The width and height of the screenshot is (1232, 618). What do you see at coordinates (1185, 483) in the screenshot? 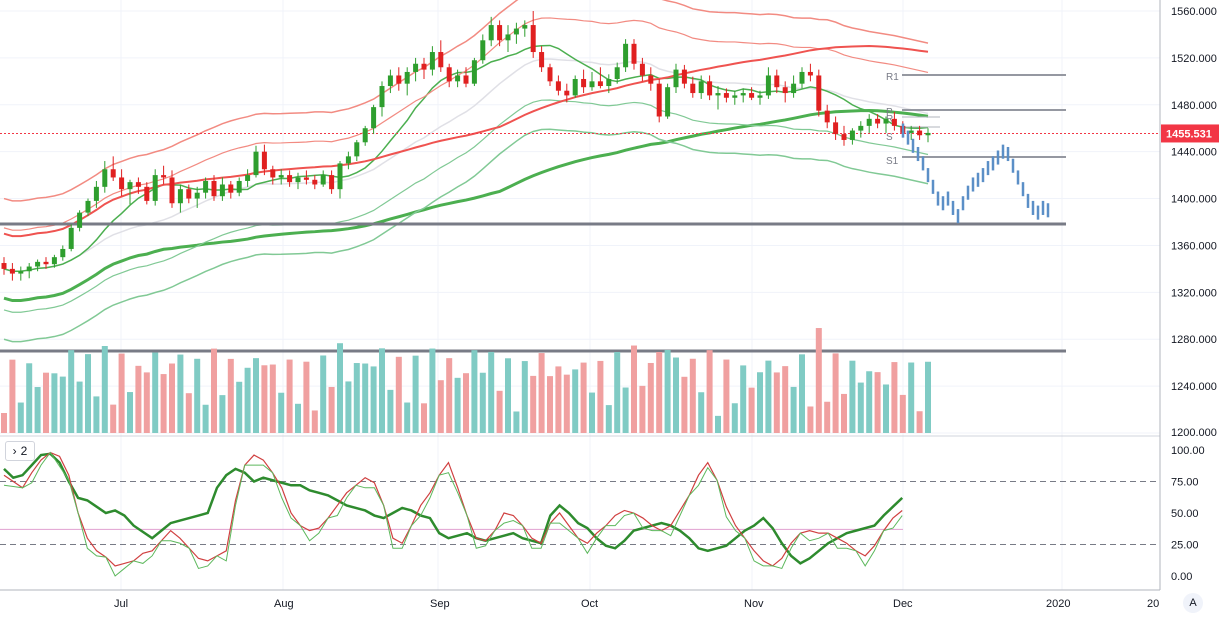
I see `osc-tick-label: 75.00` at bounding box center [1185, 483].